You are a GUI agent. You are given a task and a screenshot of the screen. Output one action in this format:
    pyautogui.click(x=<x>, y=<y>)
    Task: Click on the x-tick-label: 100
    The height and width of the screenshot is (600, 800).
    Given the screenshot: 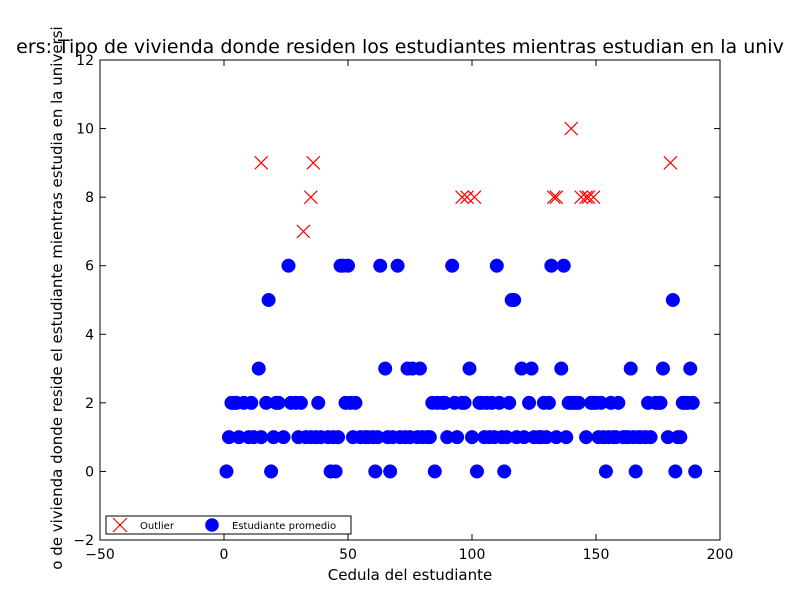 What is the action you would take?
    pyautogui.click(x=472, y=555)
    